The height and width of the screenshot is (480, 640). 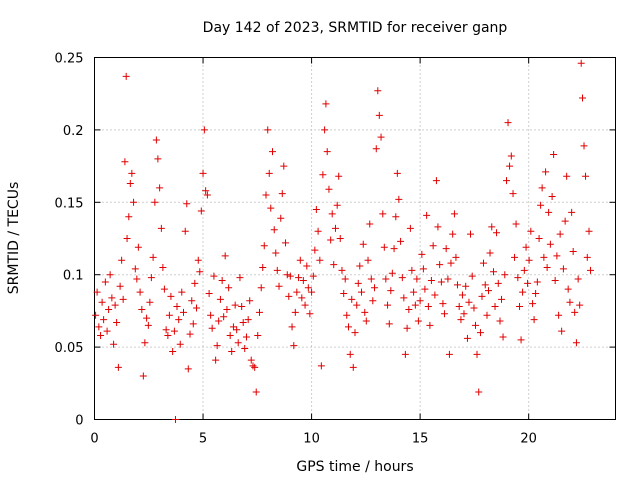 I want to click on x-tick-label: 10, so click(x=311, y=439).